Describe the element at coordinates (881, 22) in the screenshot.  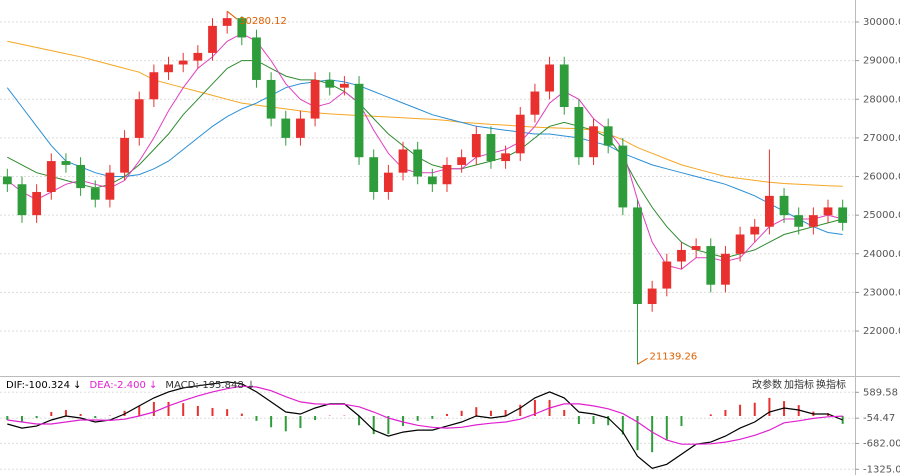
I see `y-tick-label: 30000.00` at that location.